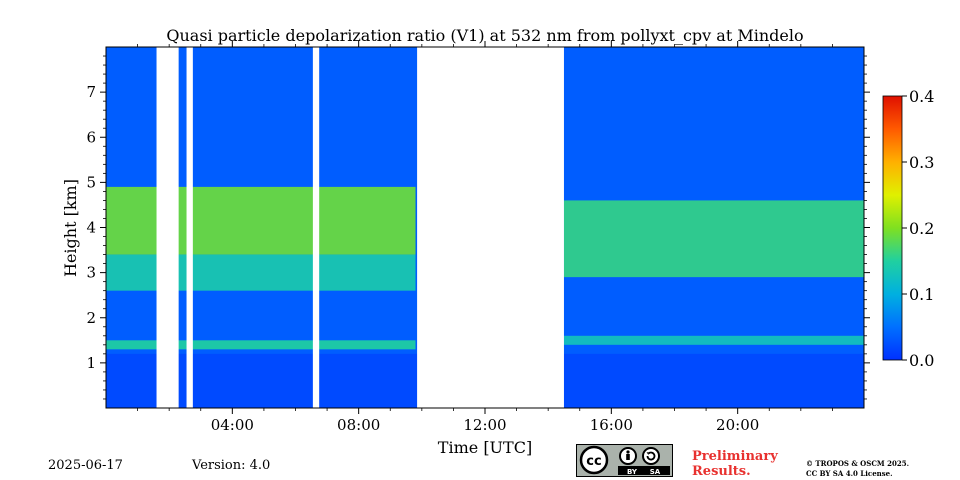 The image size is (960, 480). What do you see at coordinates (632, 472) in the screenshot?
I see `cc-by-label: BY` at bounding box center [632, 472].